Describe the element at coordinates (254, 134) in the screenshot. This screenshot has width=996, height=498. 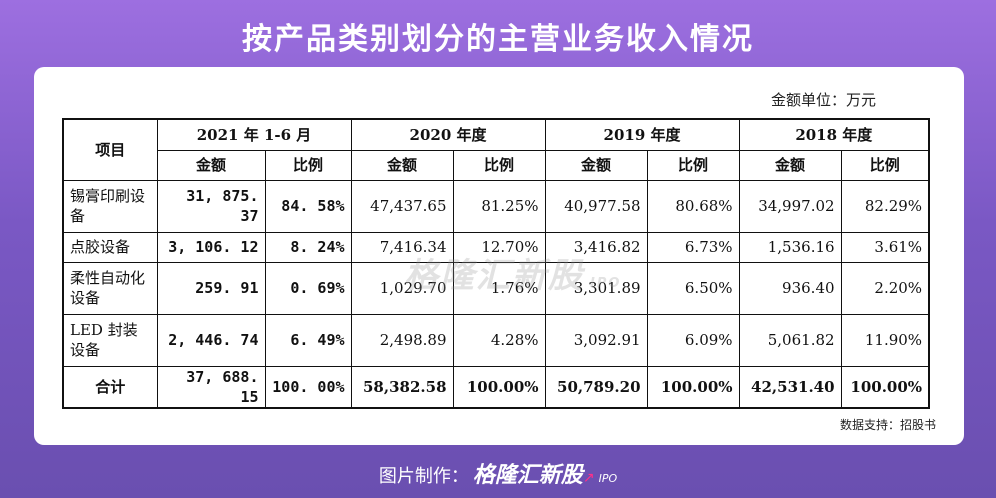
I see `header-period-2021h1: 2021 年 1-6 月` at that location.